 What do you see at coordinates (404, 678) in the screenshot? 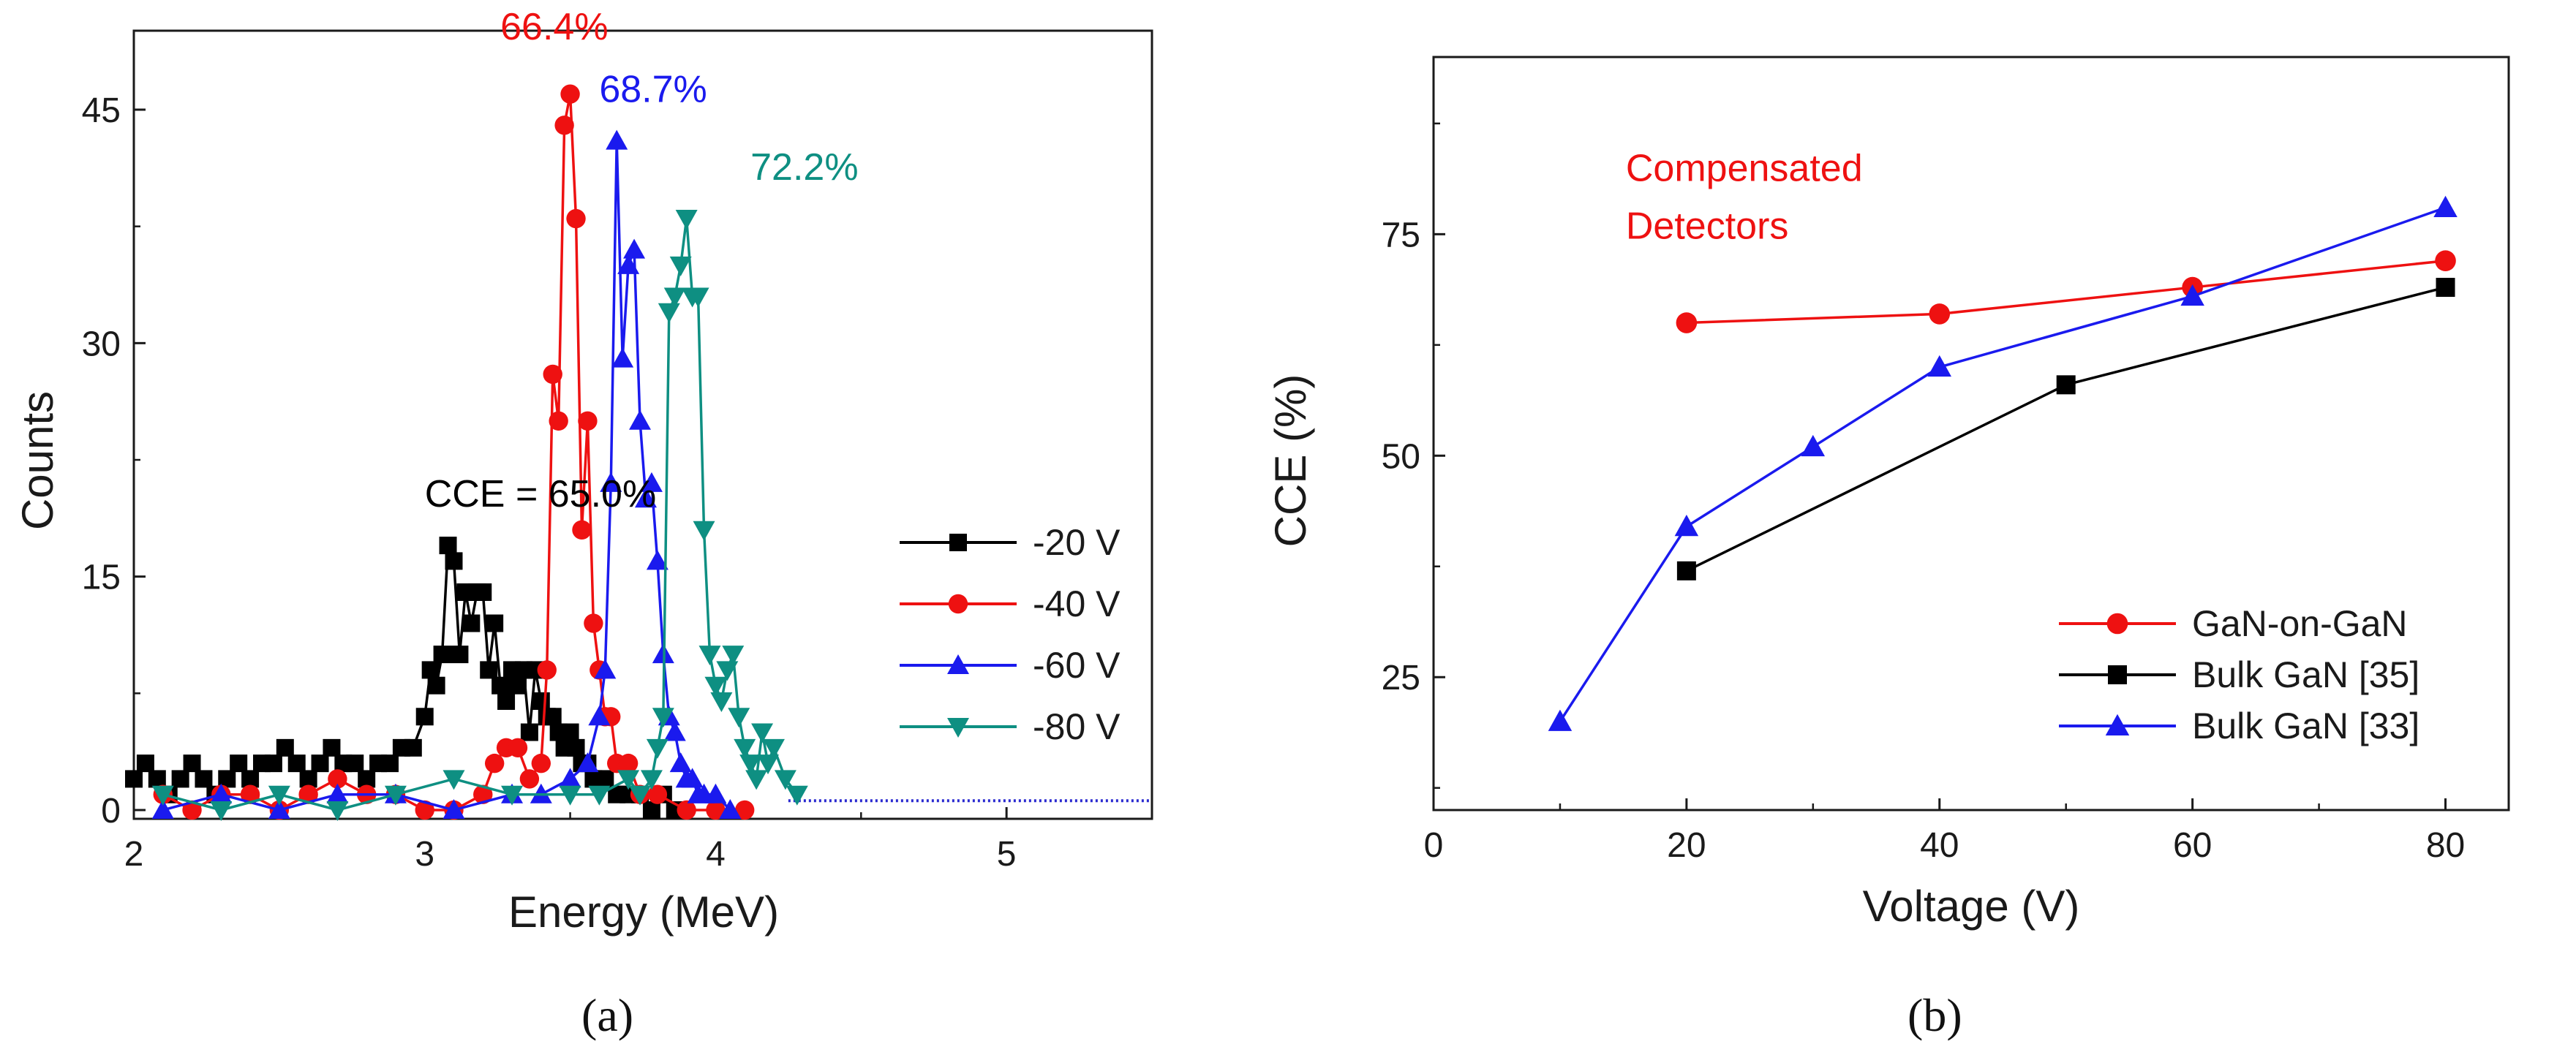
I see `series-20-v` at bounding box center [404, 678].